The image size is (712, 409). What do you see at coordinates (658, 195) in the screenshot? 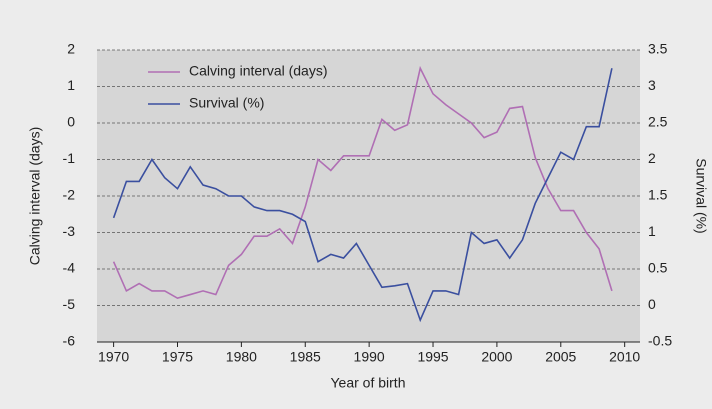
I see `y2-tick-label: 1.5` at bounding box center [658, 195].